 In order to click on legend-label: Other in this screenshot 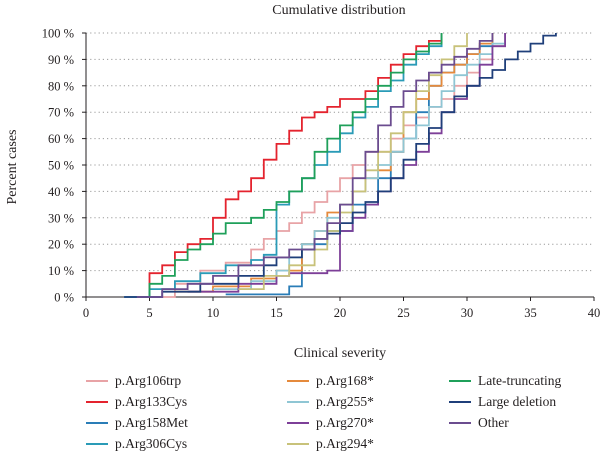, I will do `click(493, 422)`.